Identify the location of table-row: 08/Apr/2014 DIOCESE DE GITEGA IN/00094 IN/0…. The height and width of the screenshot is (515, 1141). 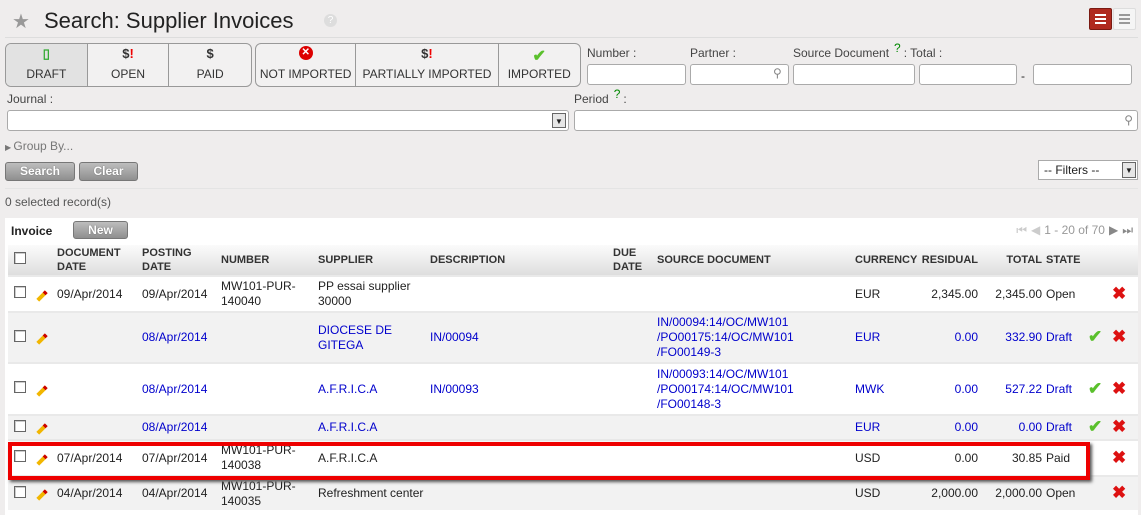
(573, 337).